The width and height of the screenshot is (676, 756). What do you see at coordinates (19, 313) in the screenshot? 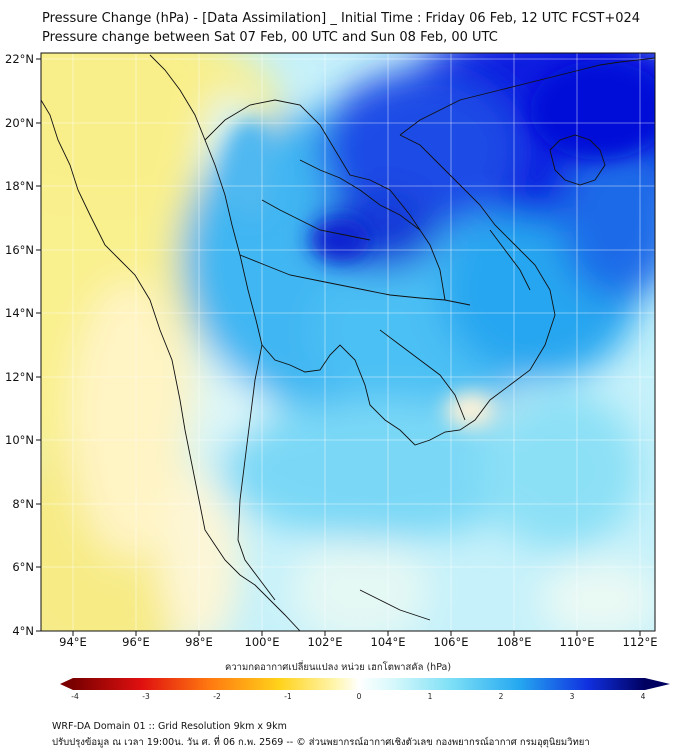
I see `lat-label: 14°N` at bounding box center [19, 313].